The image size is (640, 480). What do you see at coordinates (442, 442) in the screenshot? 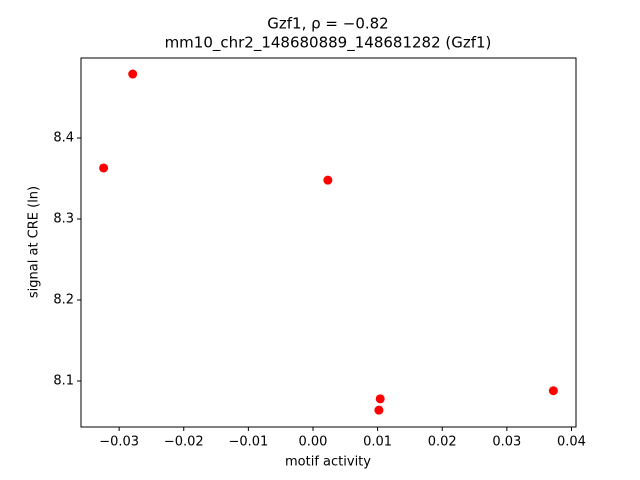
I see `x-tick-label: 0.02` at bounding box center [442, 442].